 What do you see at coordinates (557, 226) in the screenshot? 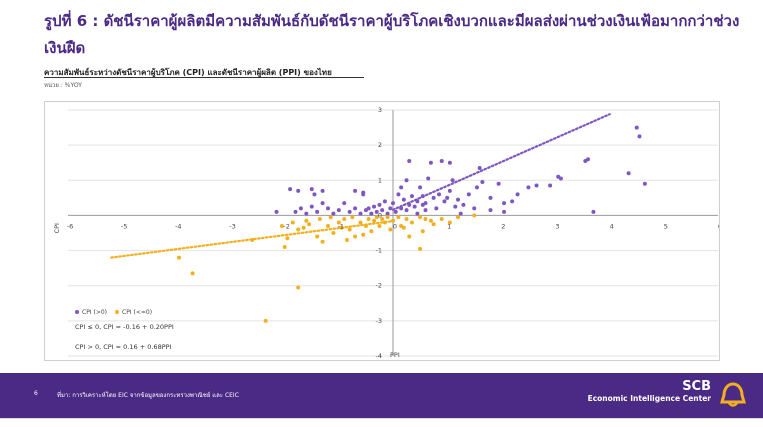
I see `x-tick-label: 3` at bounding box center [557, 226].